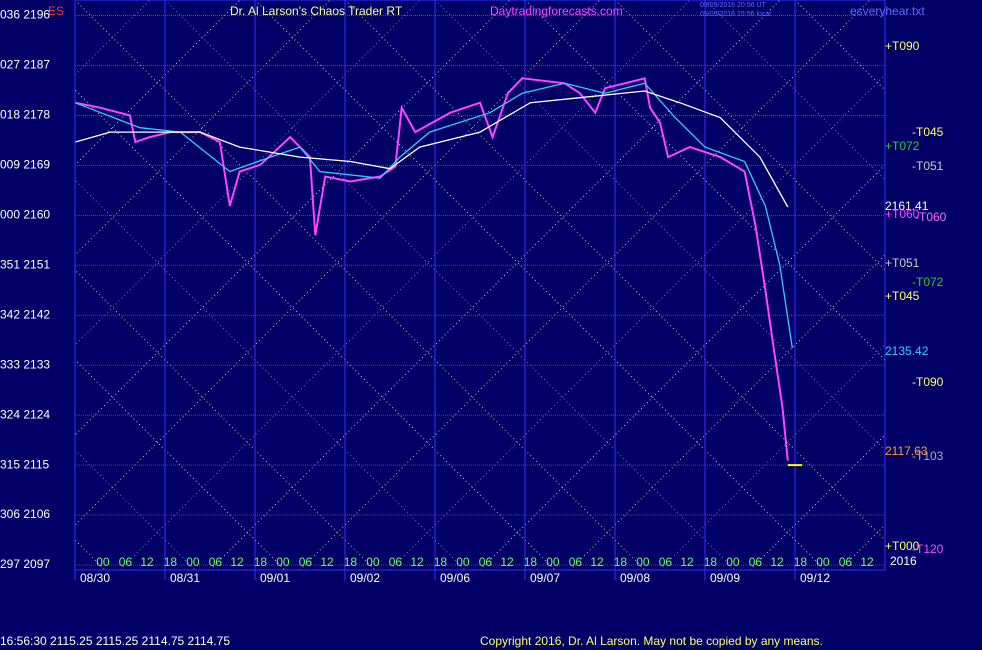  I want to click on x-tick-label: 09/07, so click(545, 578).